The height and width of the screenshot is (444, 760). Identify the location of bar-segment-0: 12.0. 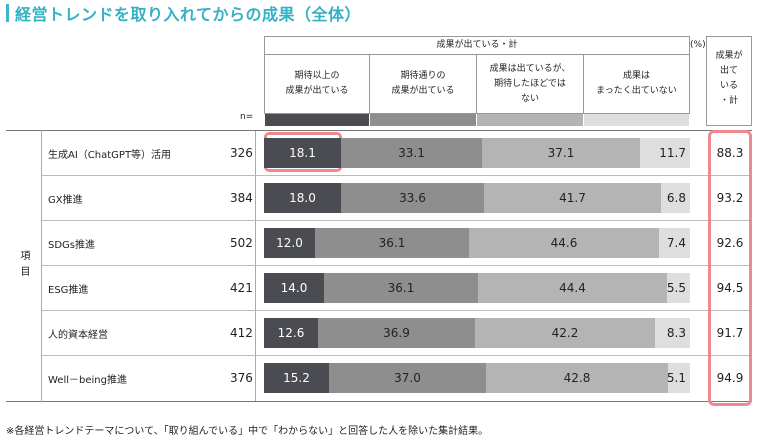
(289, 243).